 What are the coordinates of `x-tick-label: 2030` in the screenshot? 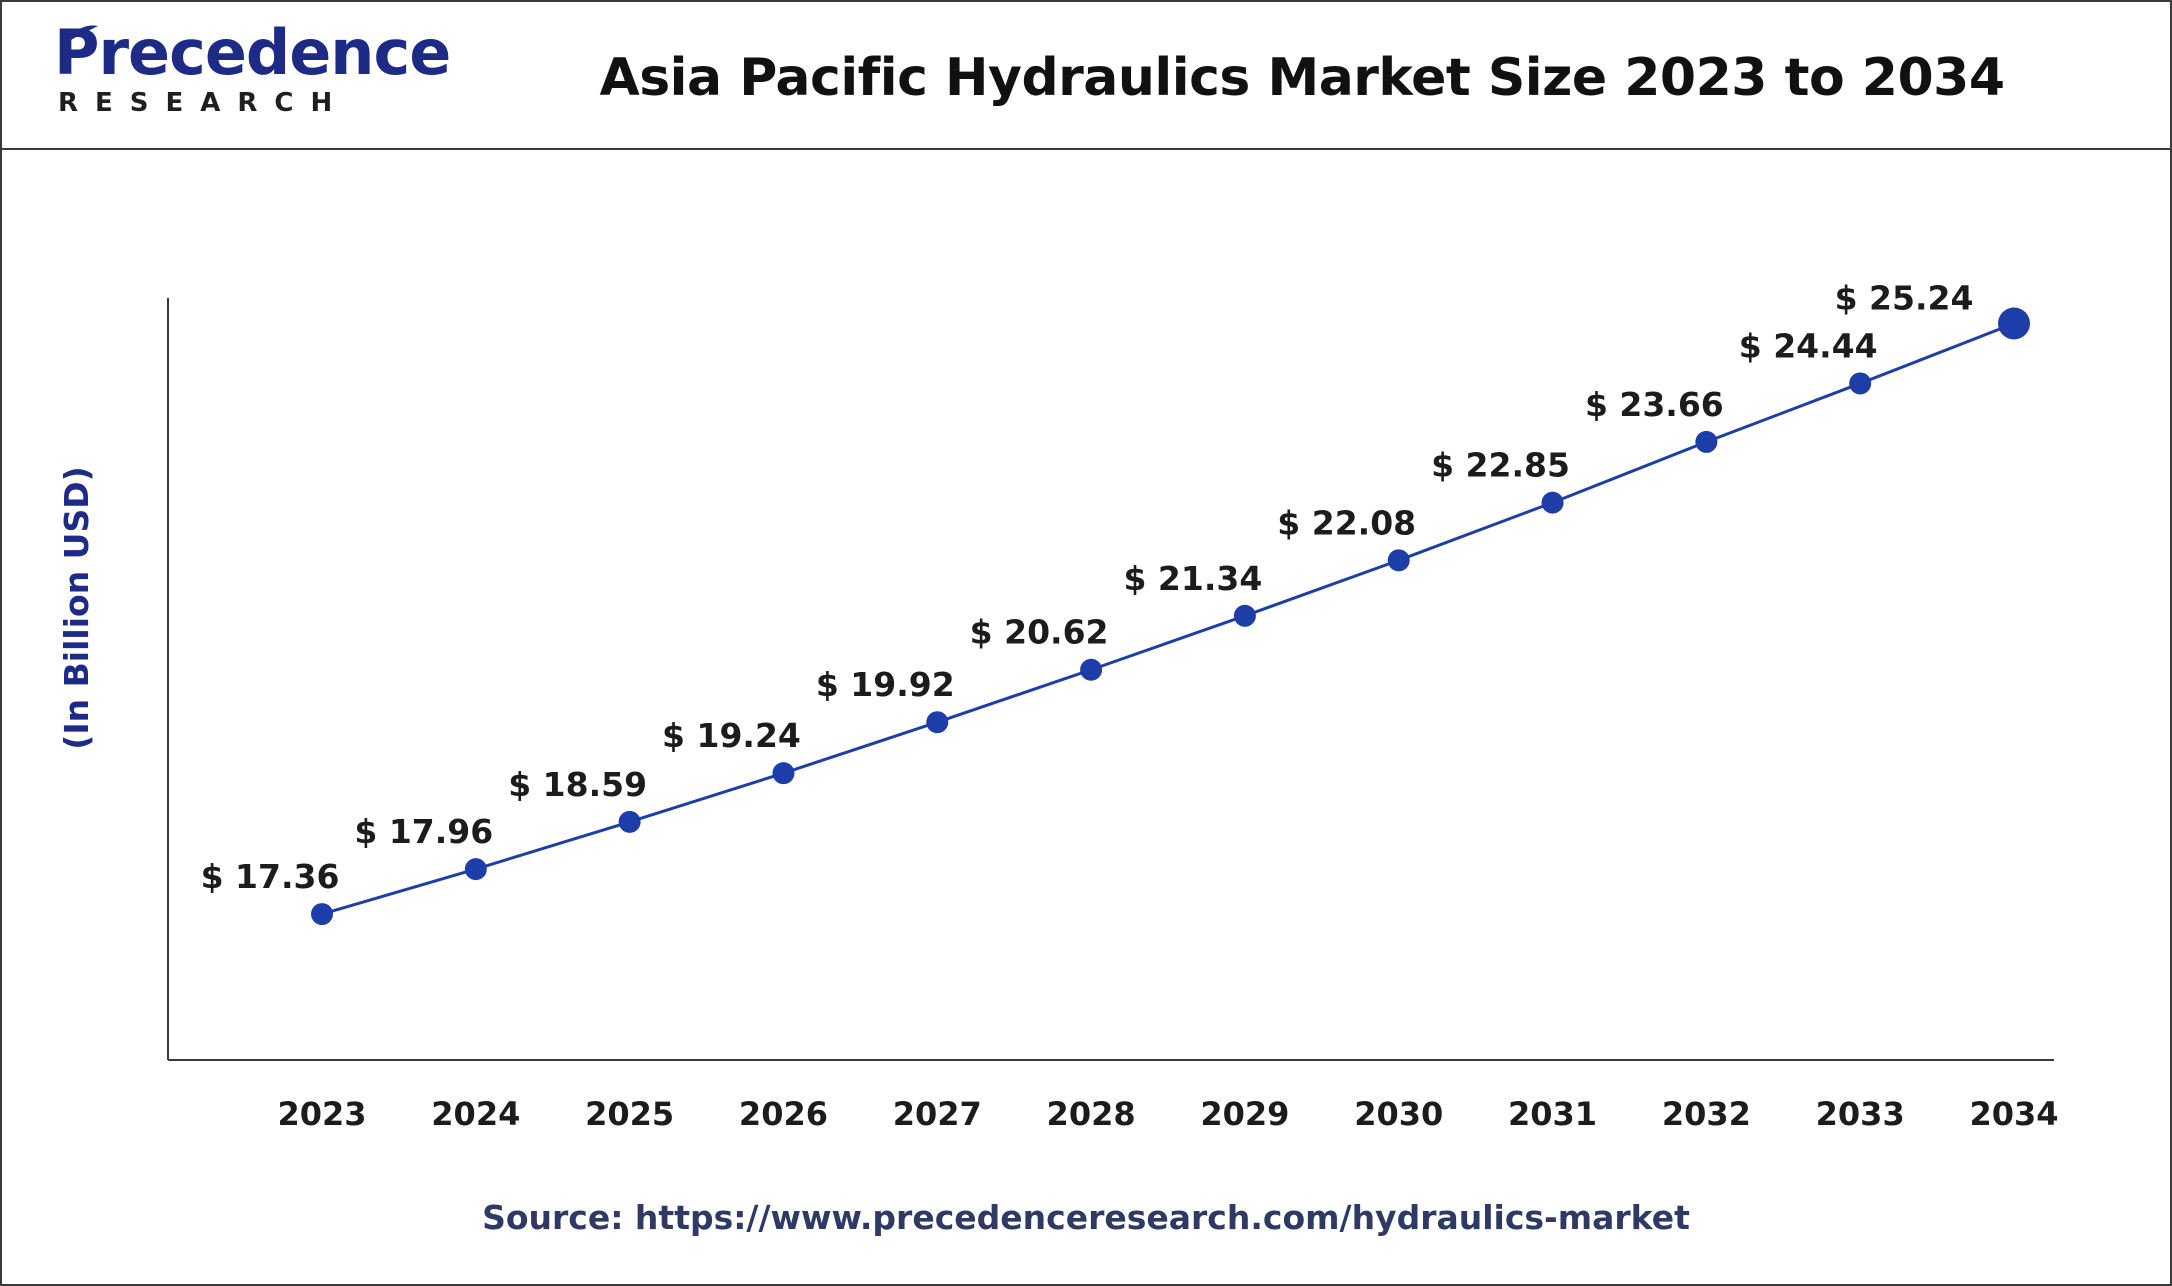 It's located at (1398, 1114).